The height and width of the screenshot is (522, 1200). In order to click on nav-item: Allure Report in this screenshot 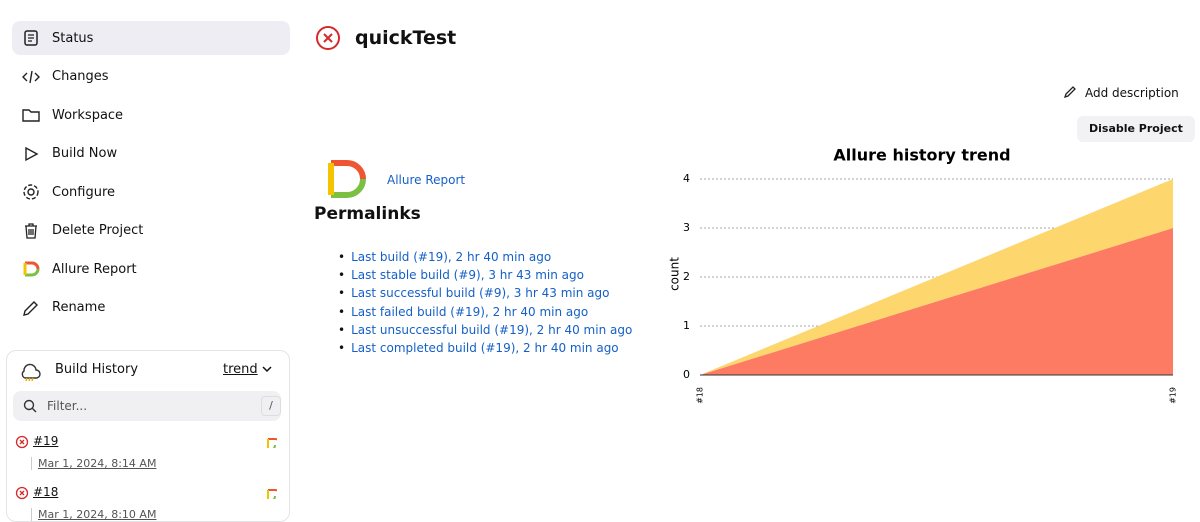, I will do `click(151, 269)`.